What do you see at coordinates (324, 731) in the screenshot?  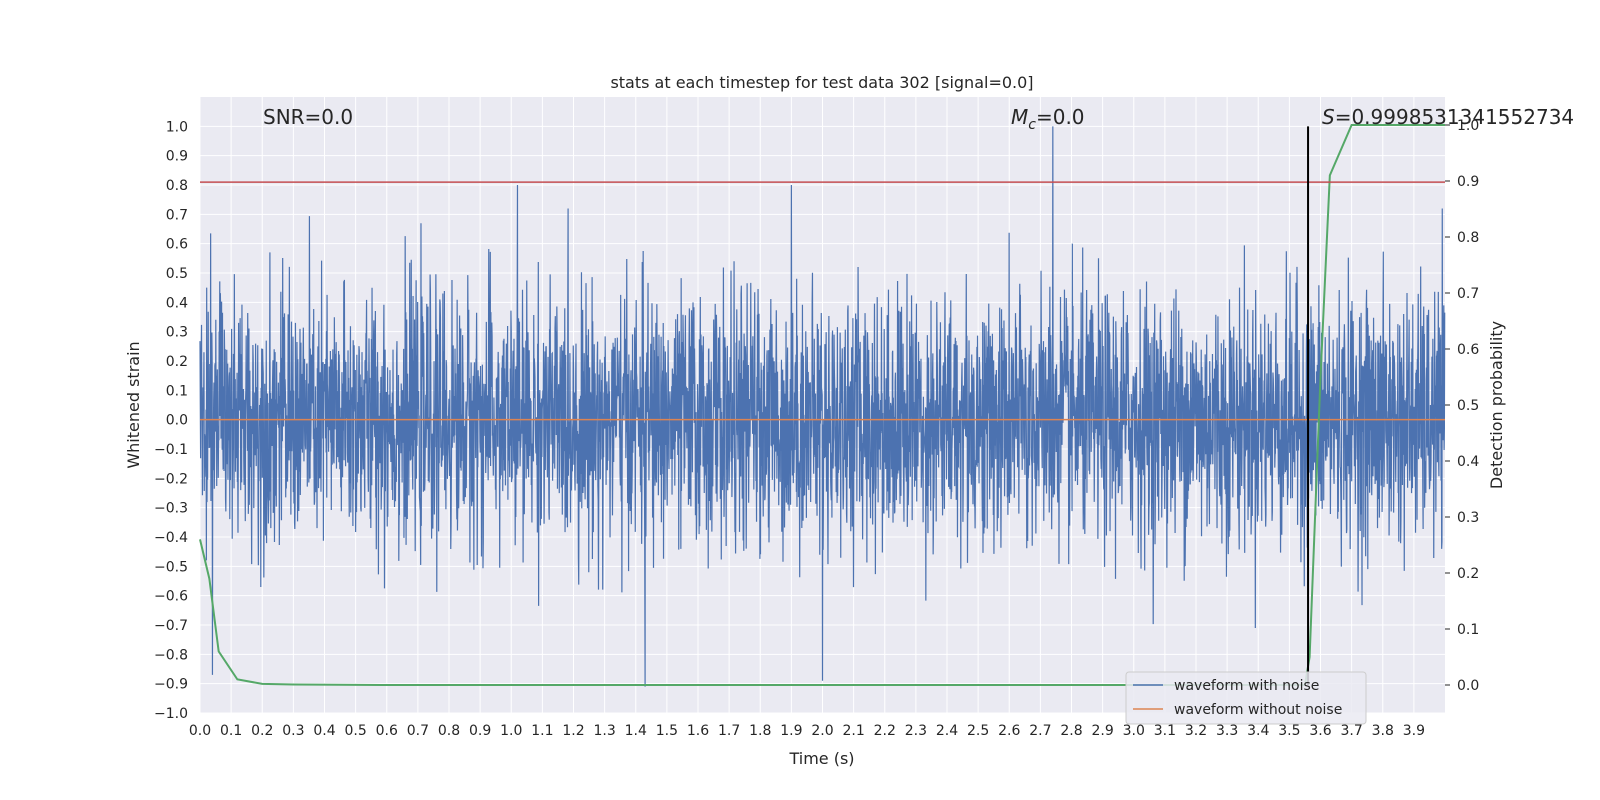 I see `x-tick-label: 0.4` at bounding box center [324, 731].